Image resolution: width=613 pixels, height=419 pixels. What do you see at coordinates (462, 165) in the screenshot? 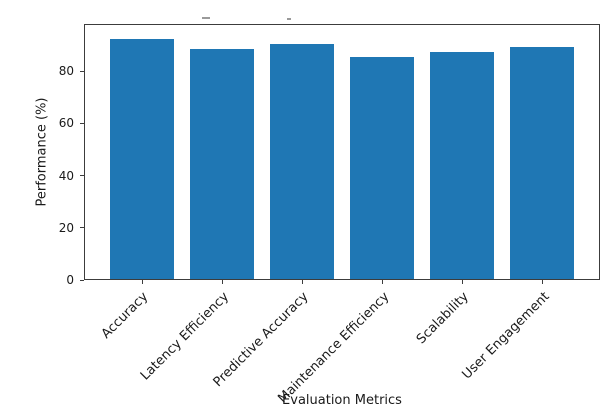
I see `bar-scalability` at bounding box center [462, 165].